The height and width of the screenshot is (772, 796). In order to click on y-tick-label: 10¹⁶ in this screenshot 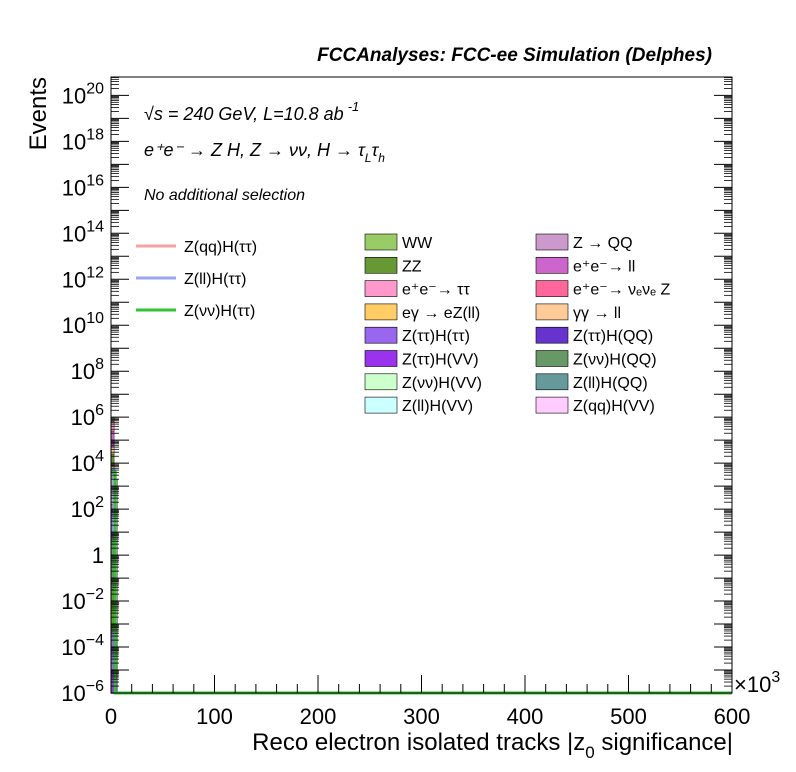, I will do `click(83, 186)`.